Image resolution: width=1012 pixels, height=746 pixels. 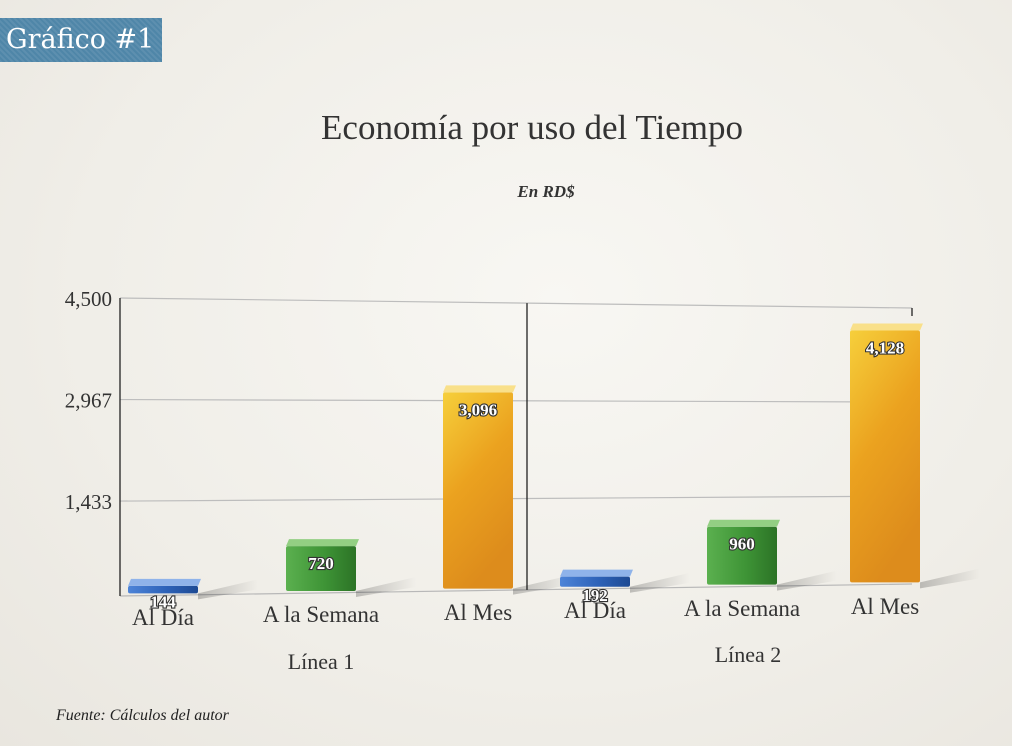 What do you see at coordinates (88, 299) in the screenshot?
I see `y-tick-label: 4,500` at bounding box center [88, 299].